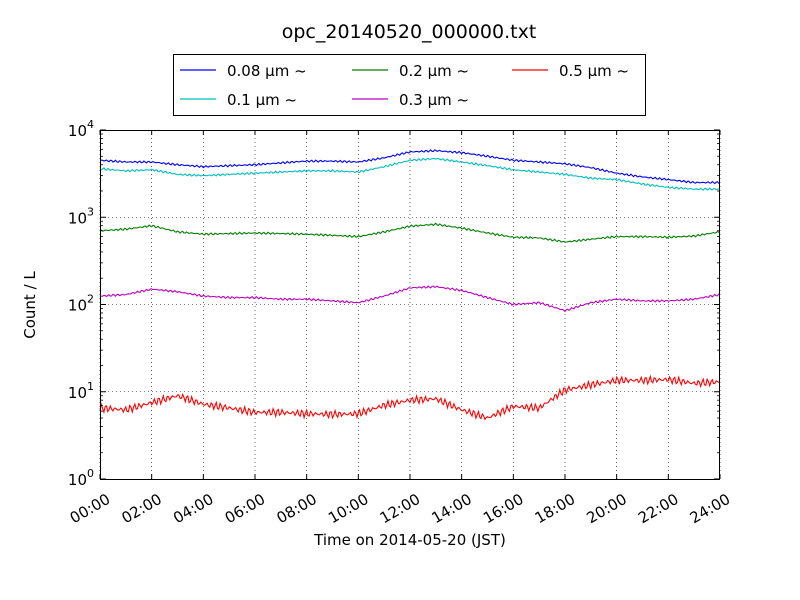  Describe the element at coordinates (348, 508) in the screenshot. I see `x-tick-label: 10:00` at that location.